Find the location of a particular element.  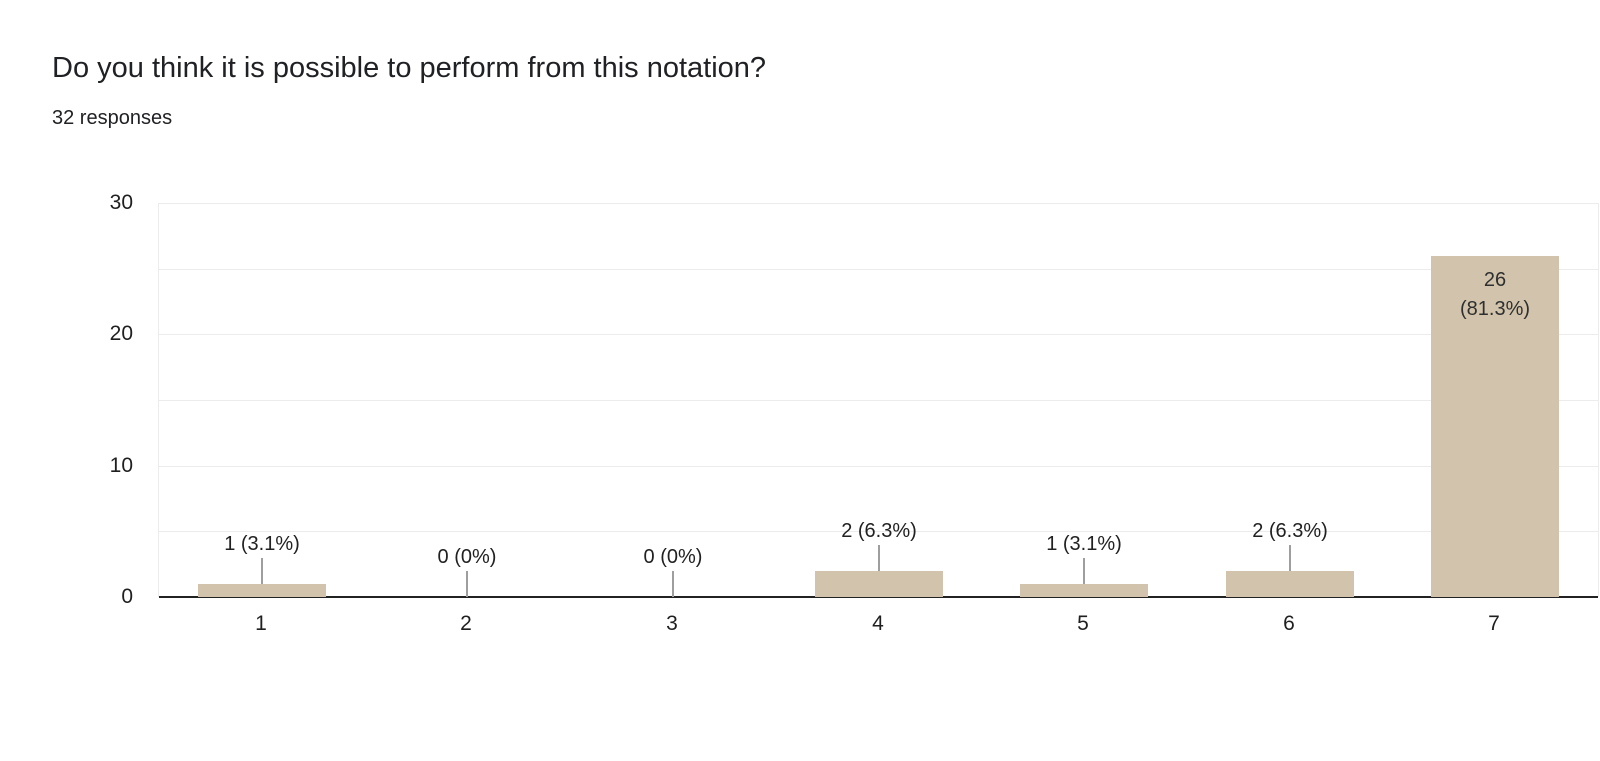

x-tick-label-1: 1 is located at coordinates (261, 623).